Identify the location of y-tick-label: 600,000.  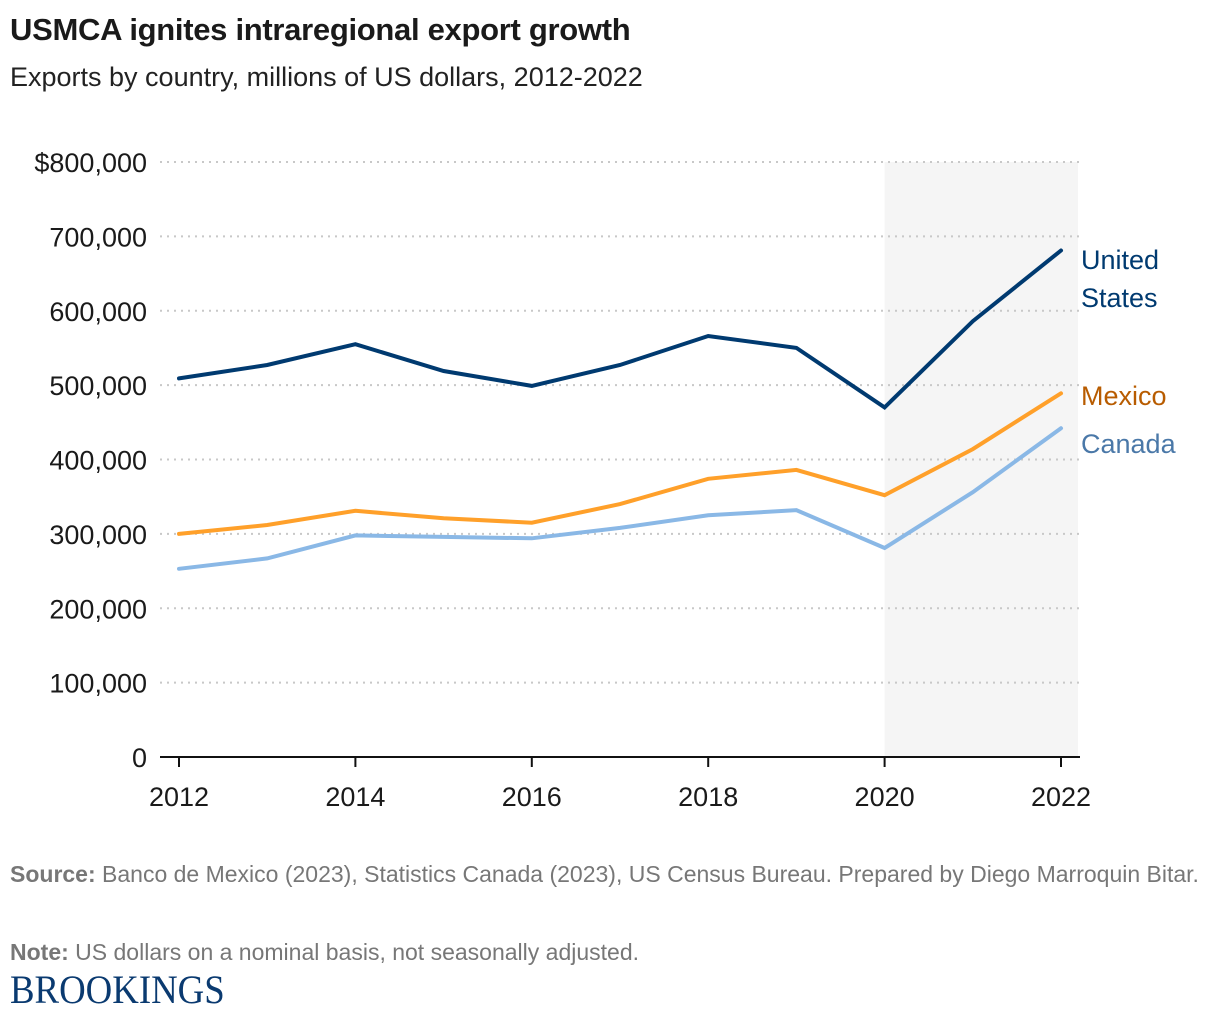
(98, 312).